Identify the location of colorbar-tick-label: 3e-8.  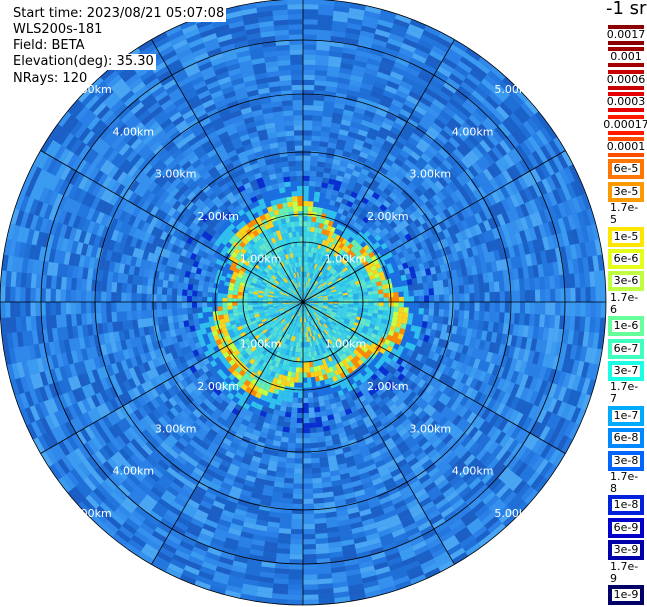
(626, 460).